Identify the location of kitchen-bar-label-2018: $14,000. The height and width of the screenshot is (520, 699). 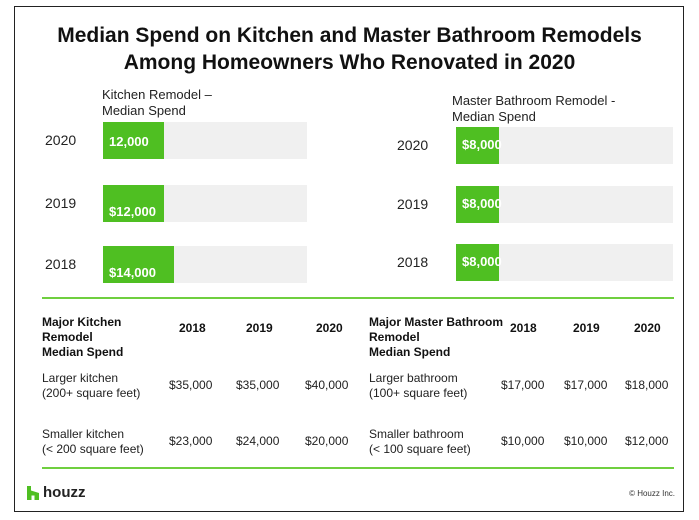
(132, 272).